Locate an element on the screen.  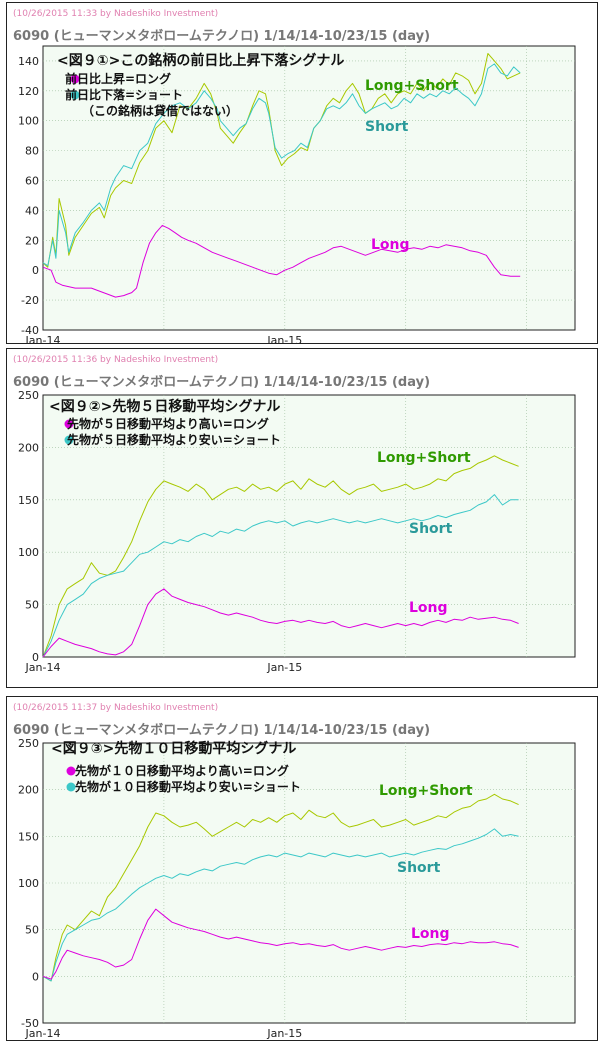
chart-subtitle: <図９①>この銘柄の前日比上昇下落シグナル is located at coordinates (200, 60).